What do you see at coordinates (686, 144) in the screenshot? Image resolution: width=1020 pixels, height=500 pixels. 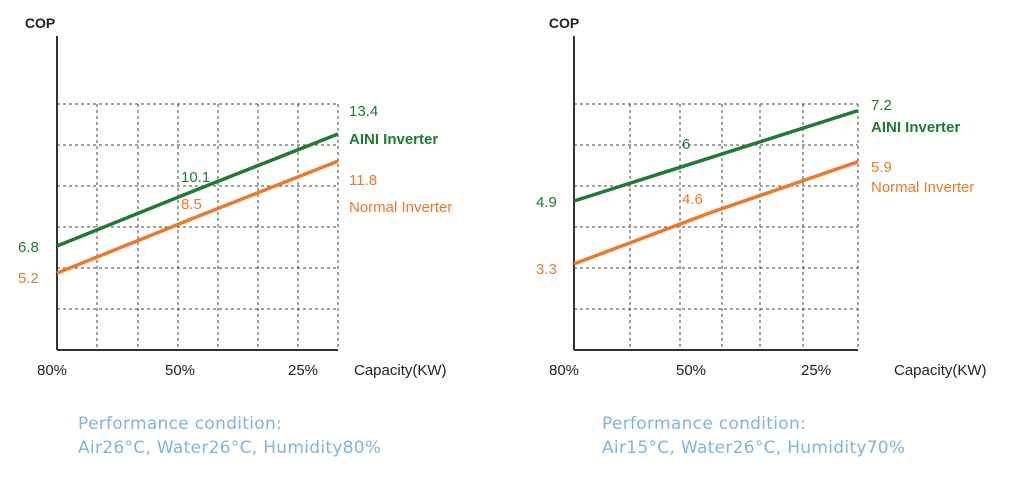 I see `data-label-mid-ai: 6` at bounding box center [686, 144].